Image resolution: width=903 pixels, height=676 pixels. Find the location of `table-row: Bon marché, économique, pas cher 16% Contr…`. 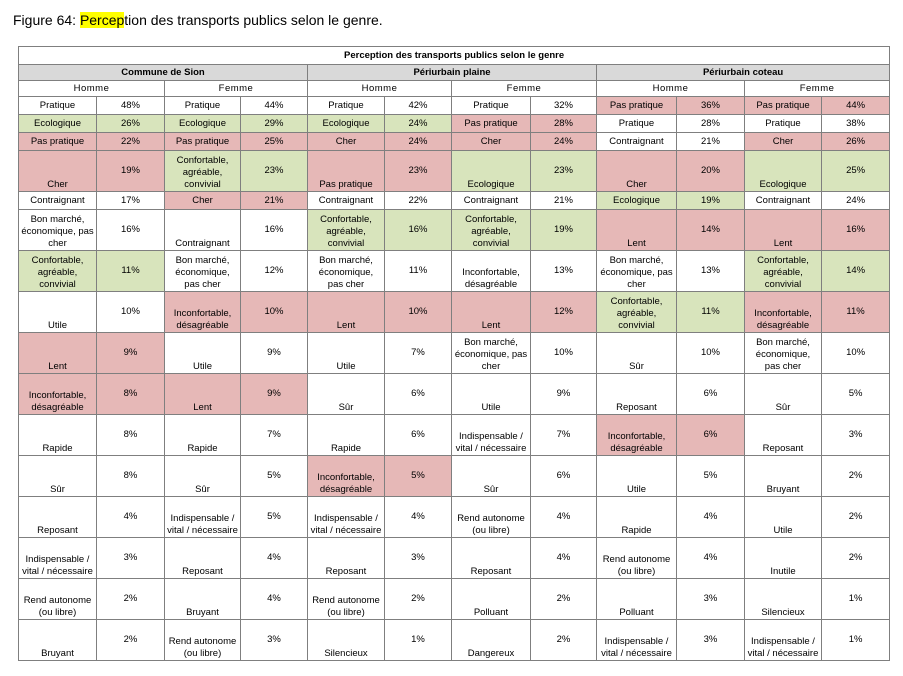

table-row: Bon marché, économique, pas cher 16% Contr… is located at coordinates (454, 230).